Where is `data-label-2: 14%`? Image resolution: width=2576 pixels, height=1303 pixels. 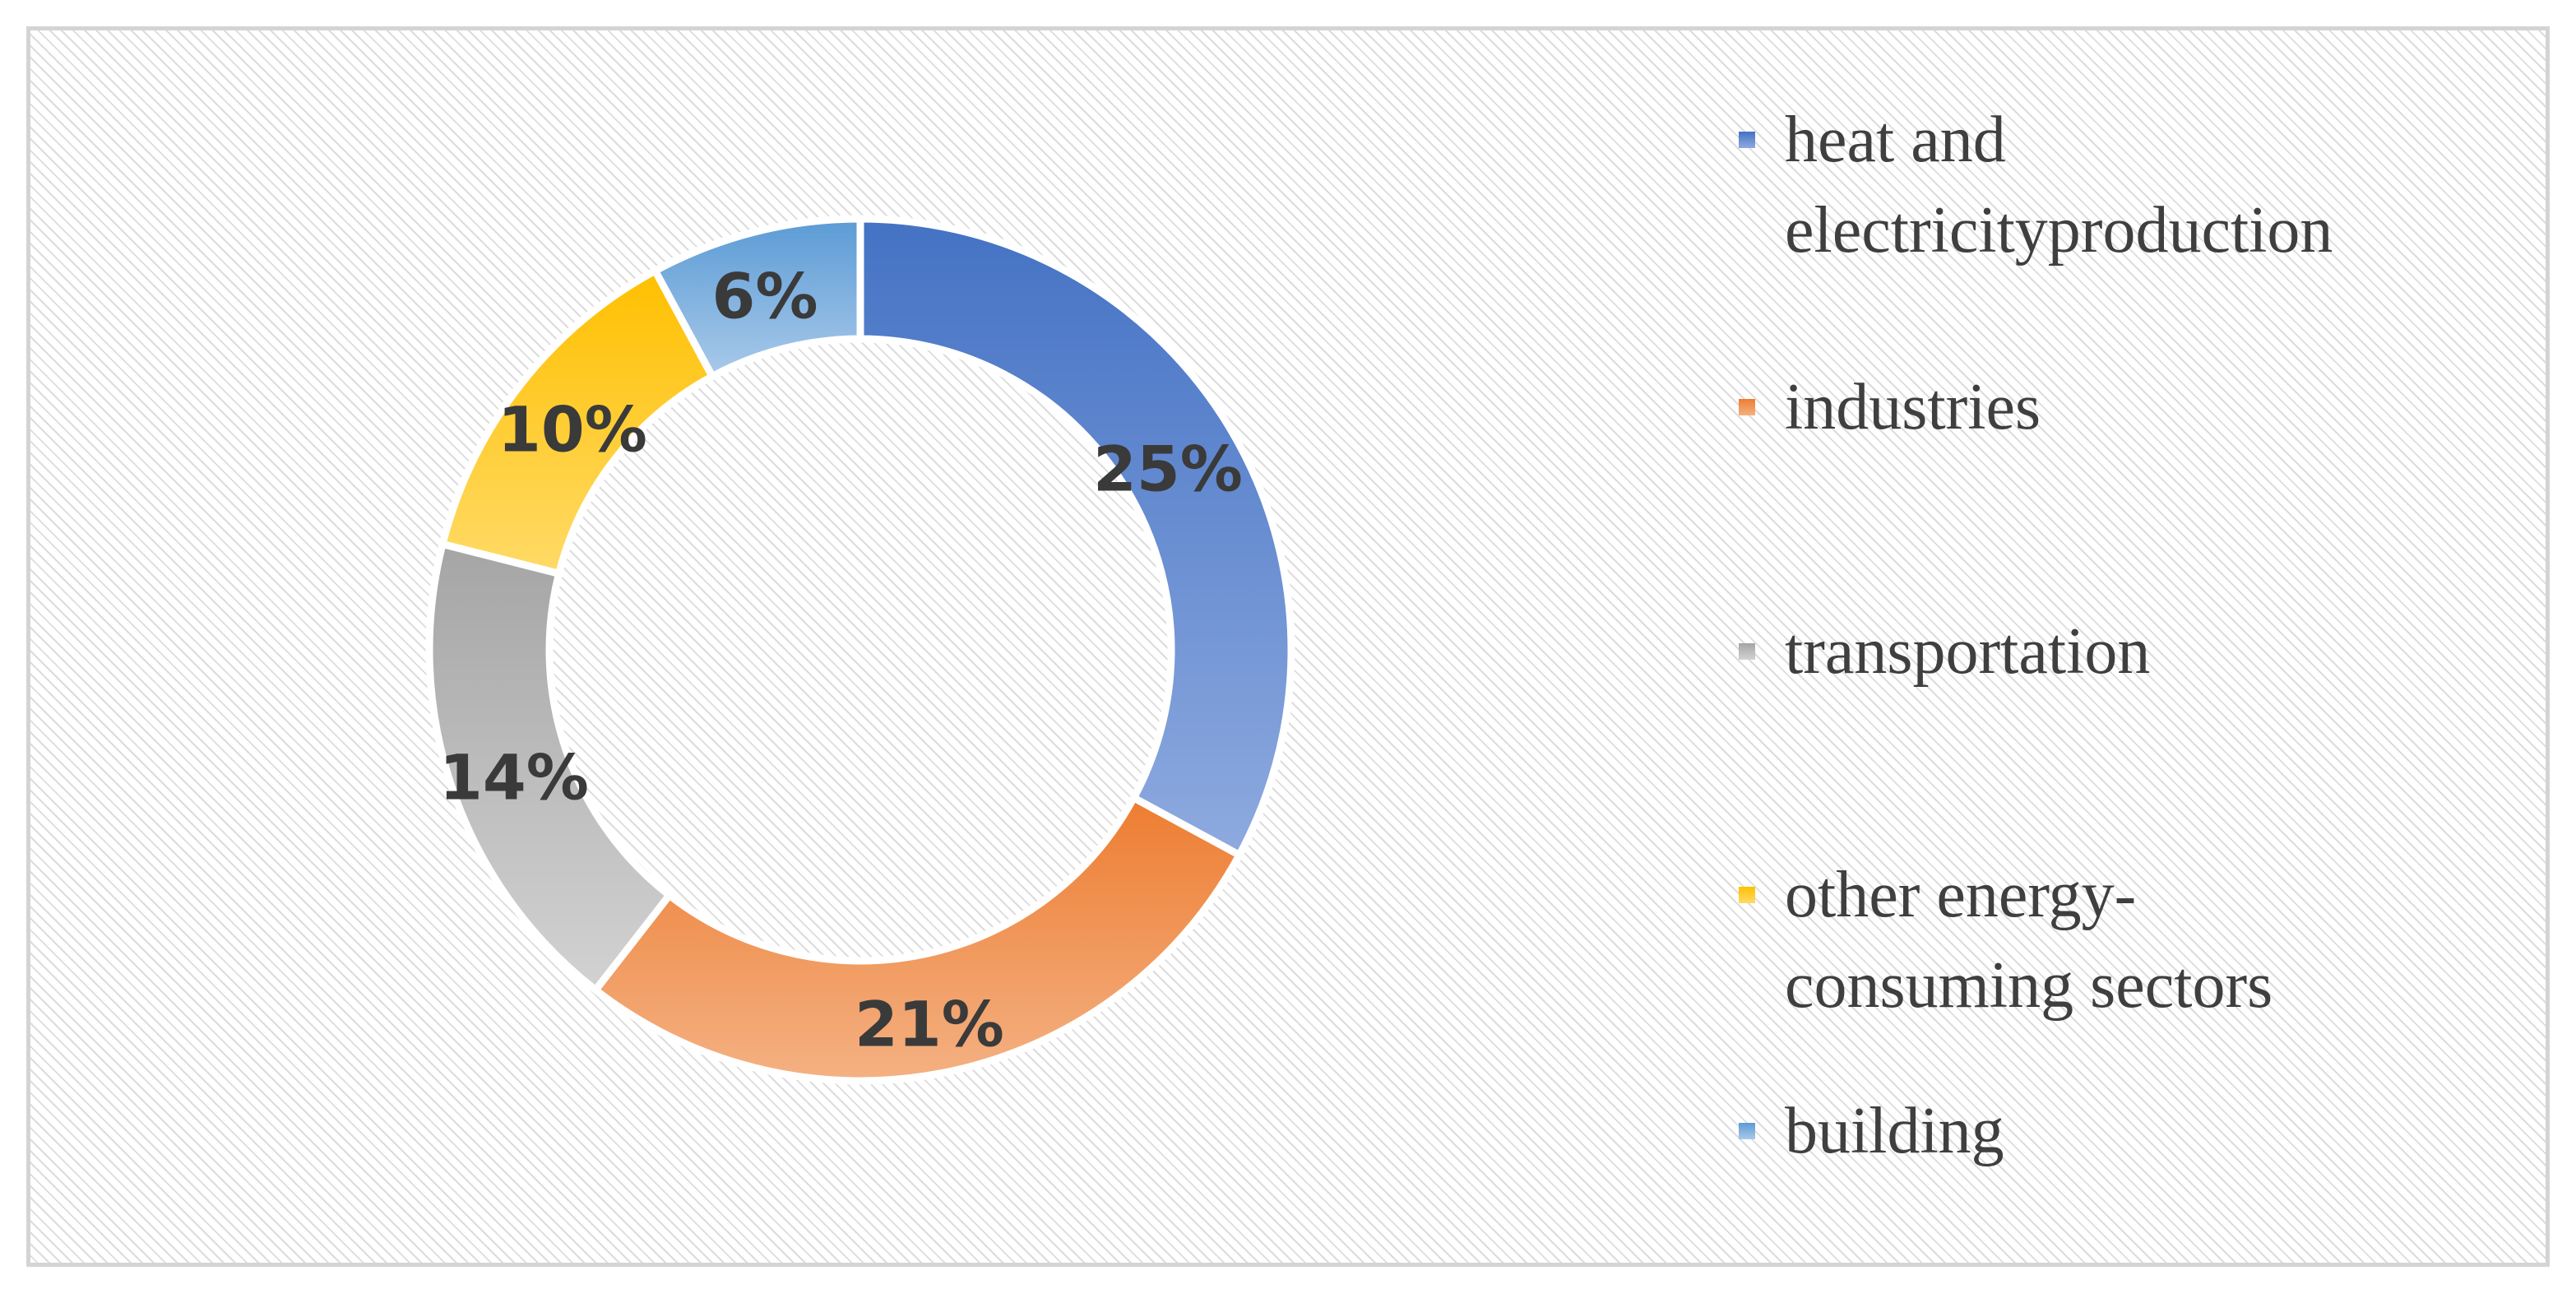
data-label-2: 14% is located at coordinates (514, 777).